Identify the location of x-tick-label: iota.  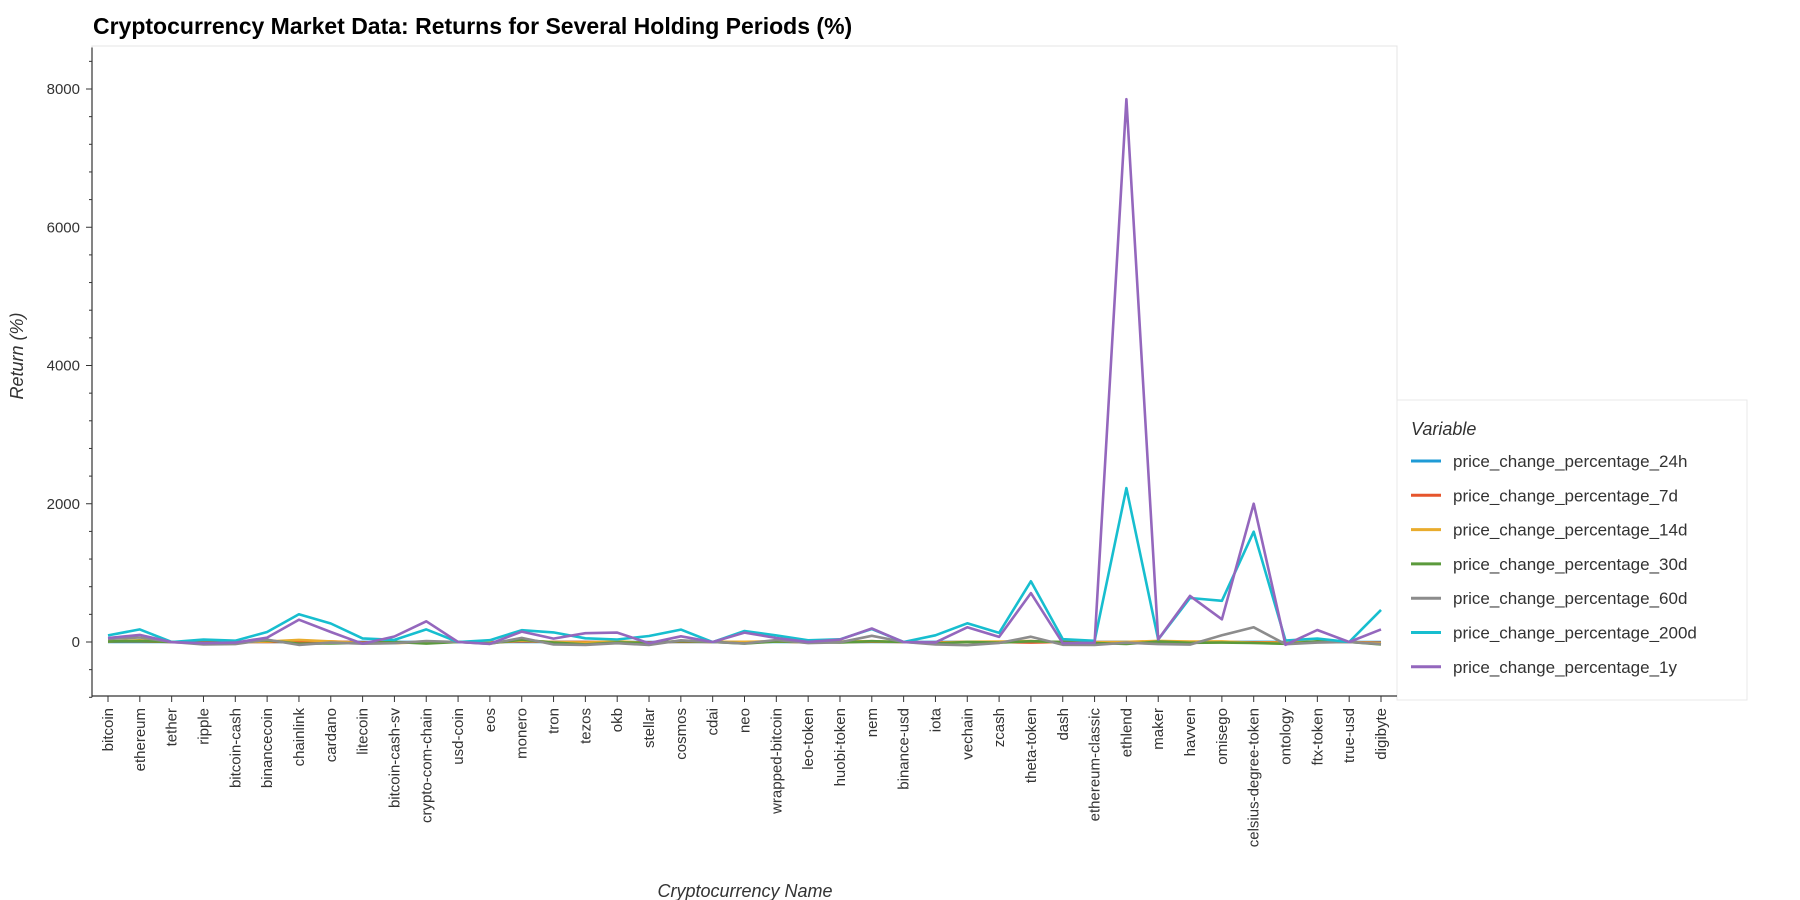
(935, 719).